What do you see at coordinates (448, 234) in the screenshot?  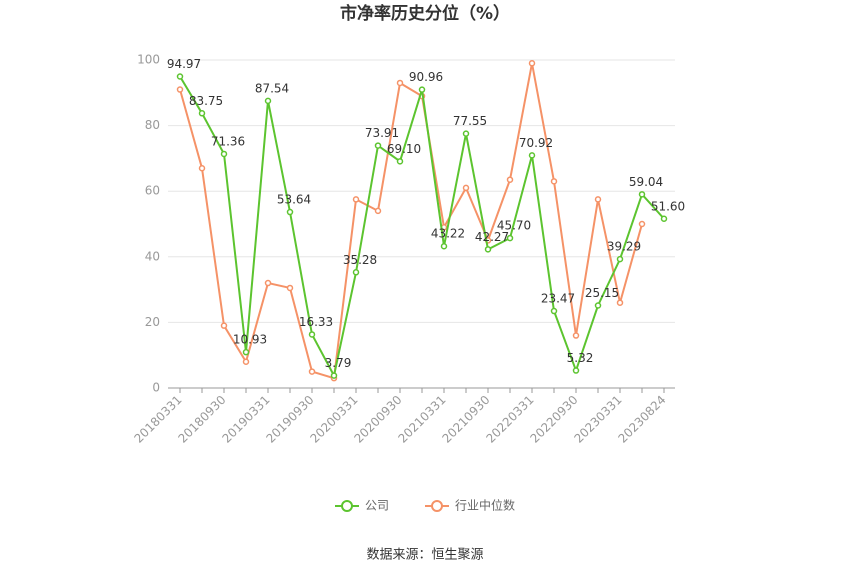 I see `data-label: 43.22` at bounding box center [448, 234].